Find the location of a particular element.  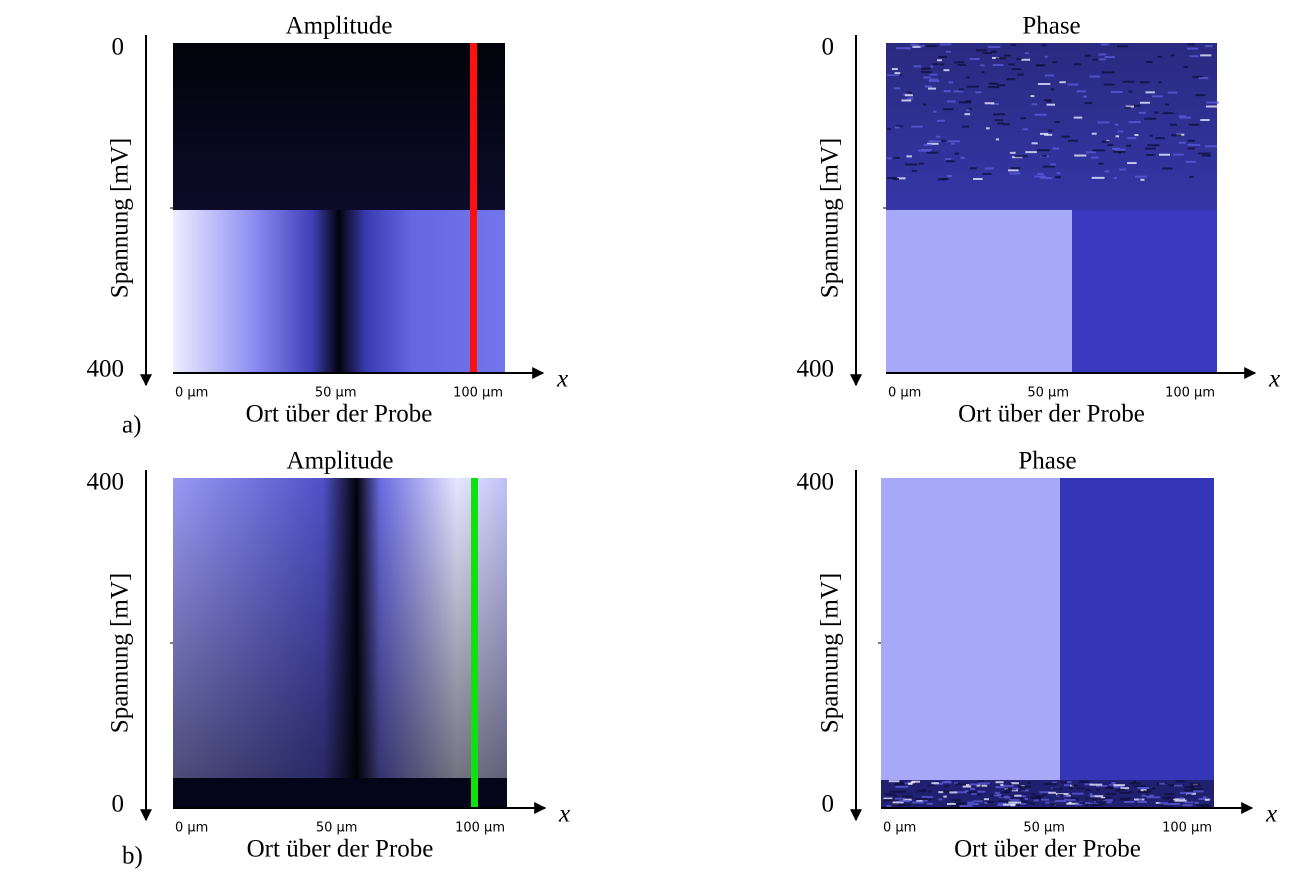

row-label: a) is located at coordinates (131, 425).